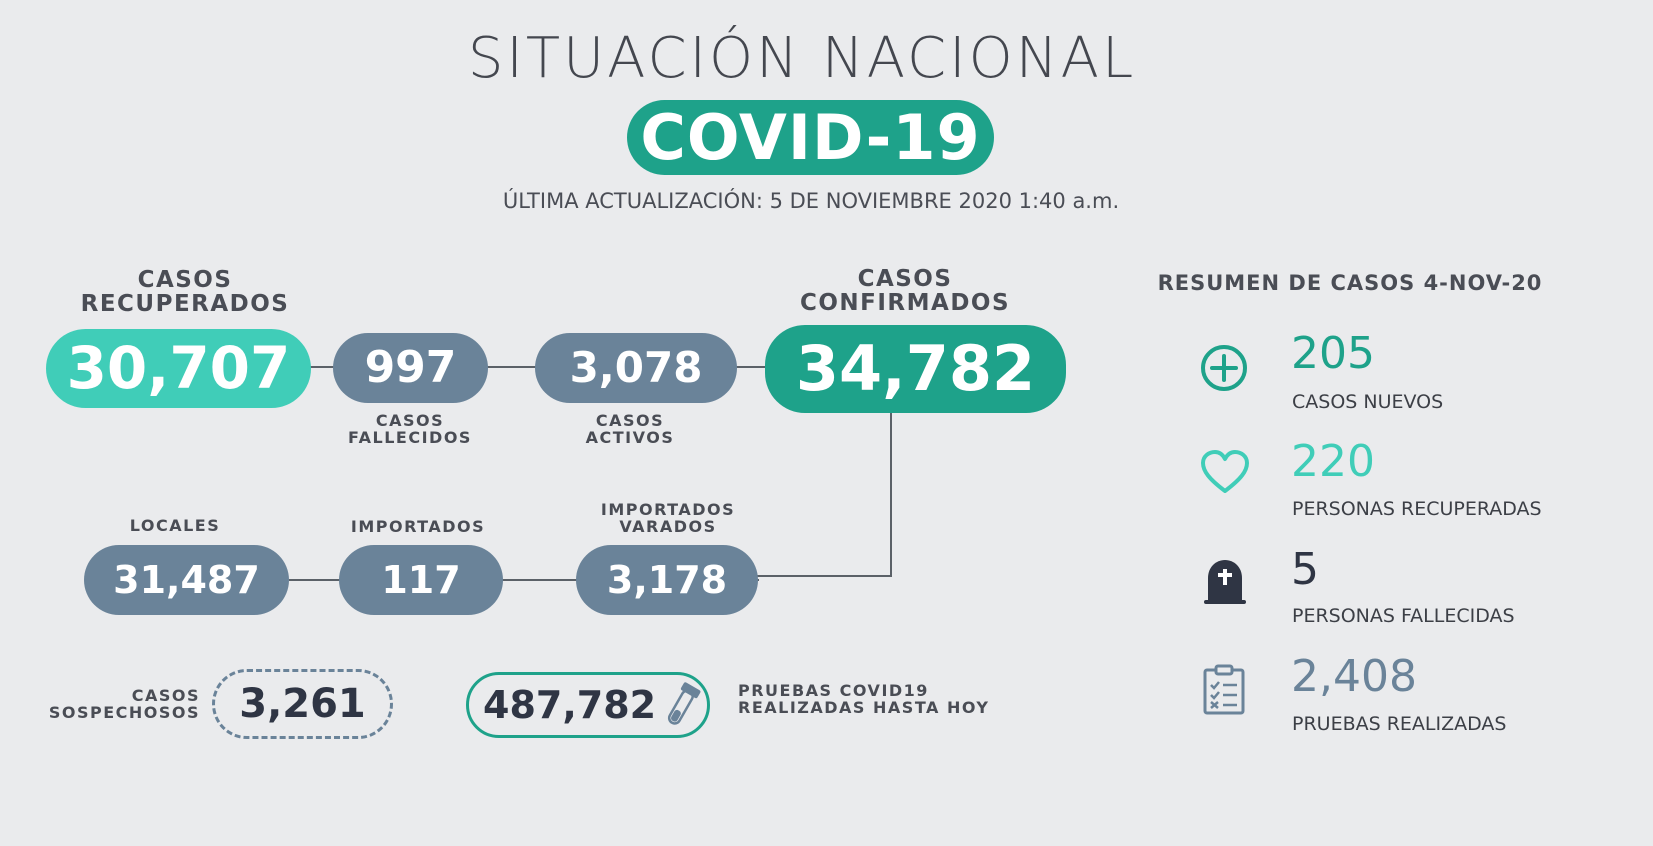  I want to click on importados-value: 117, so click(421, 580).